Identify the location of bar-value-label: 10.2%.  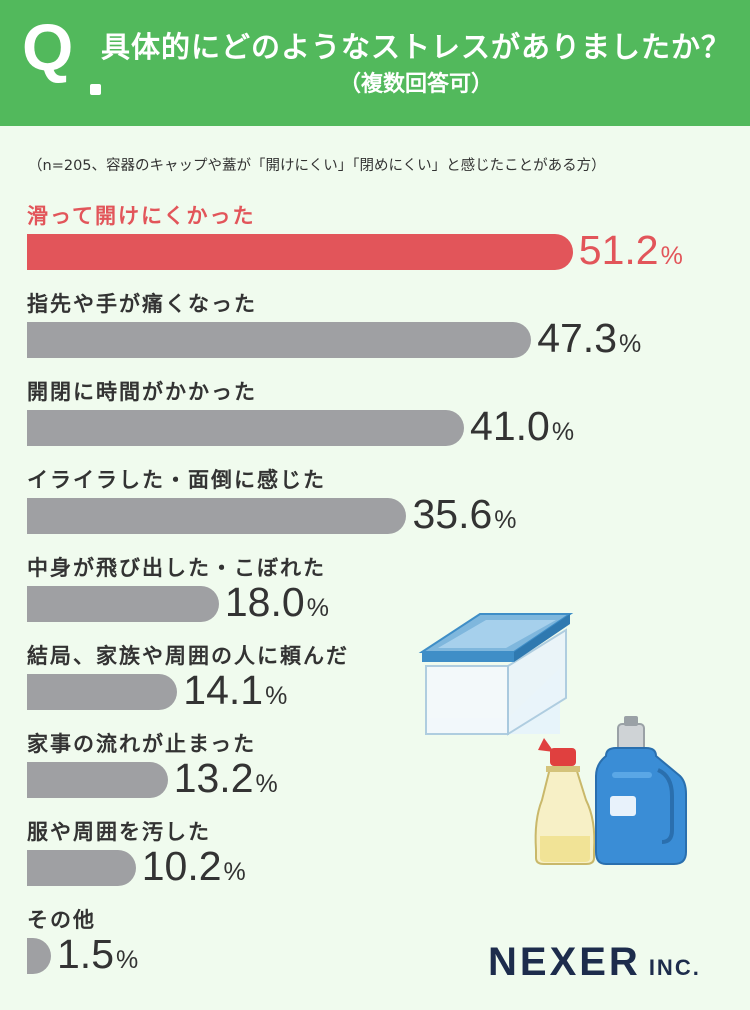
(194, 866).